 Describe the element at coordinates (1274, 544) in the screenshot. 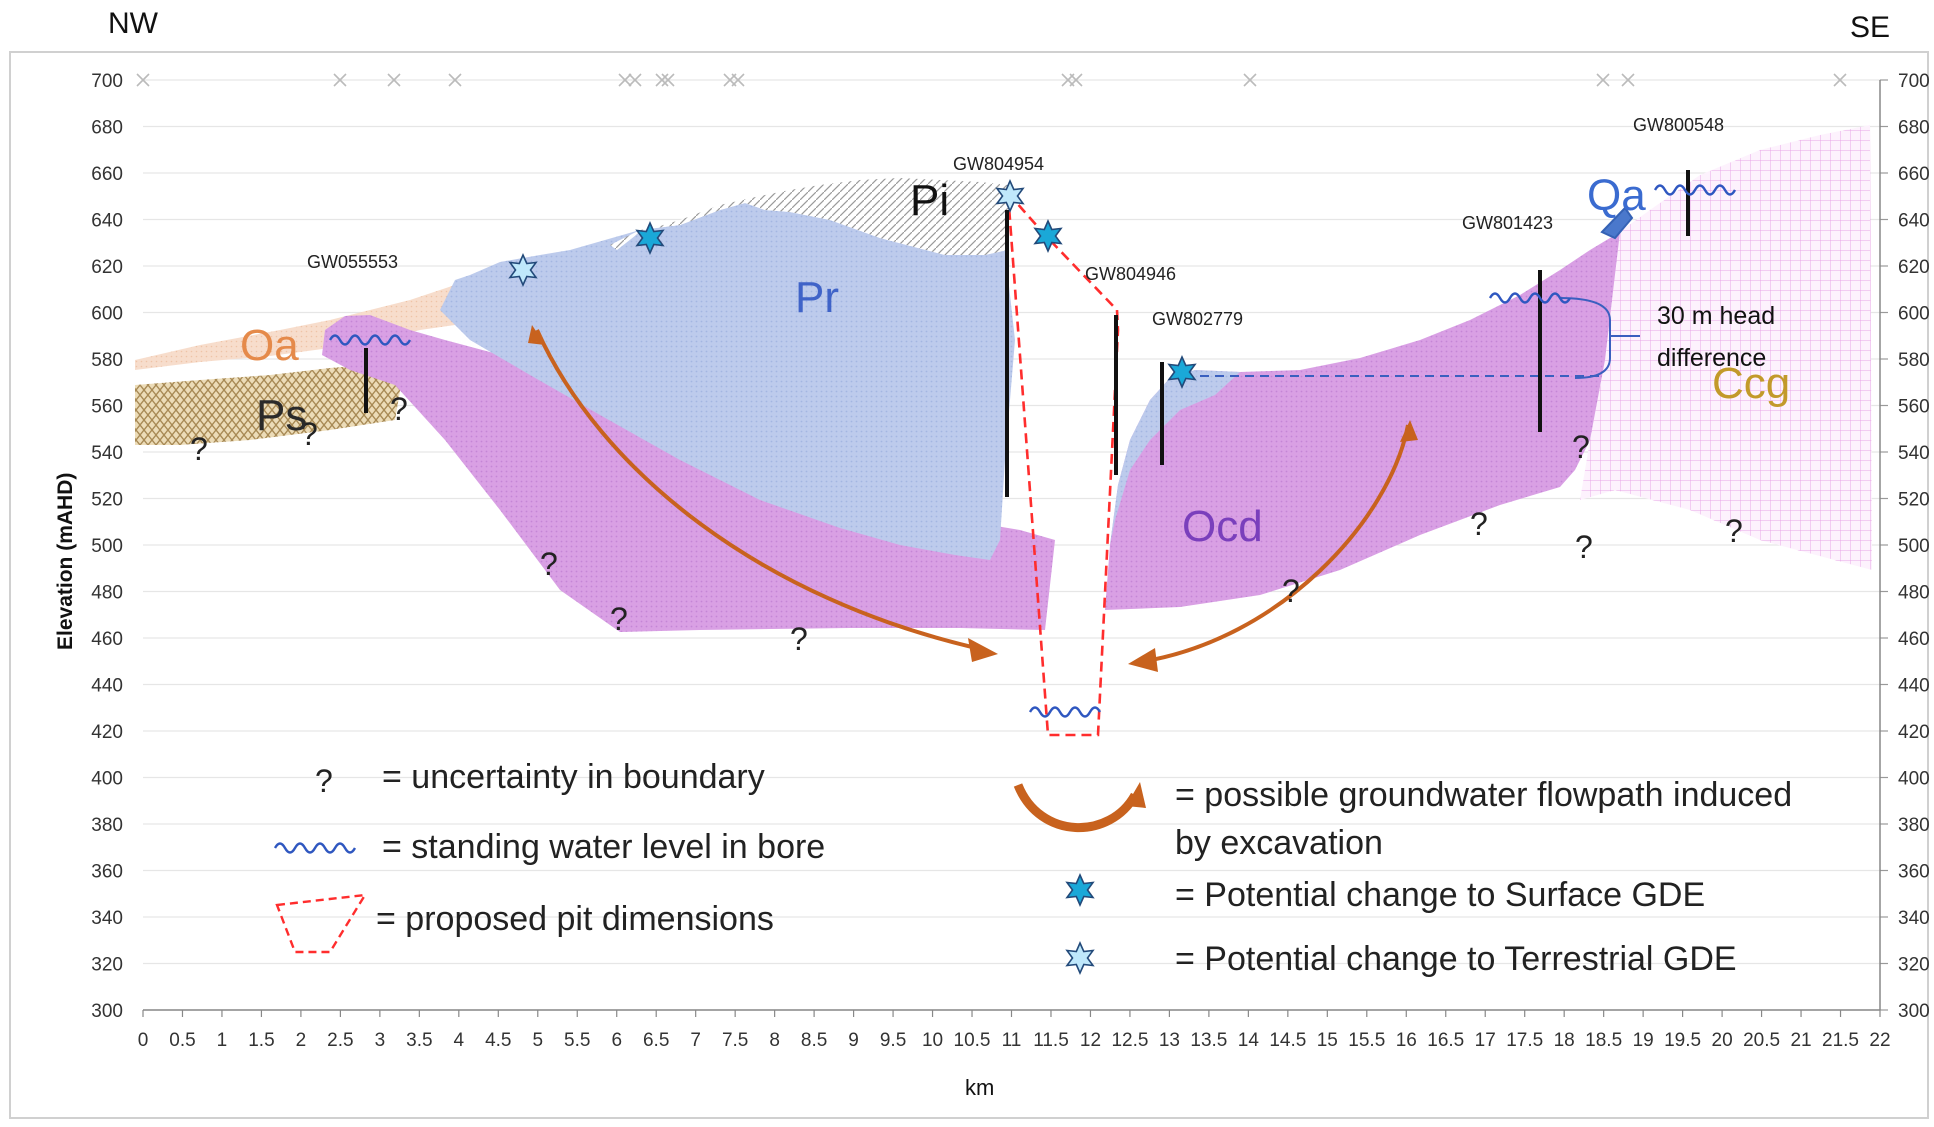

I see `flowpath-arrow-east` at that location.